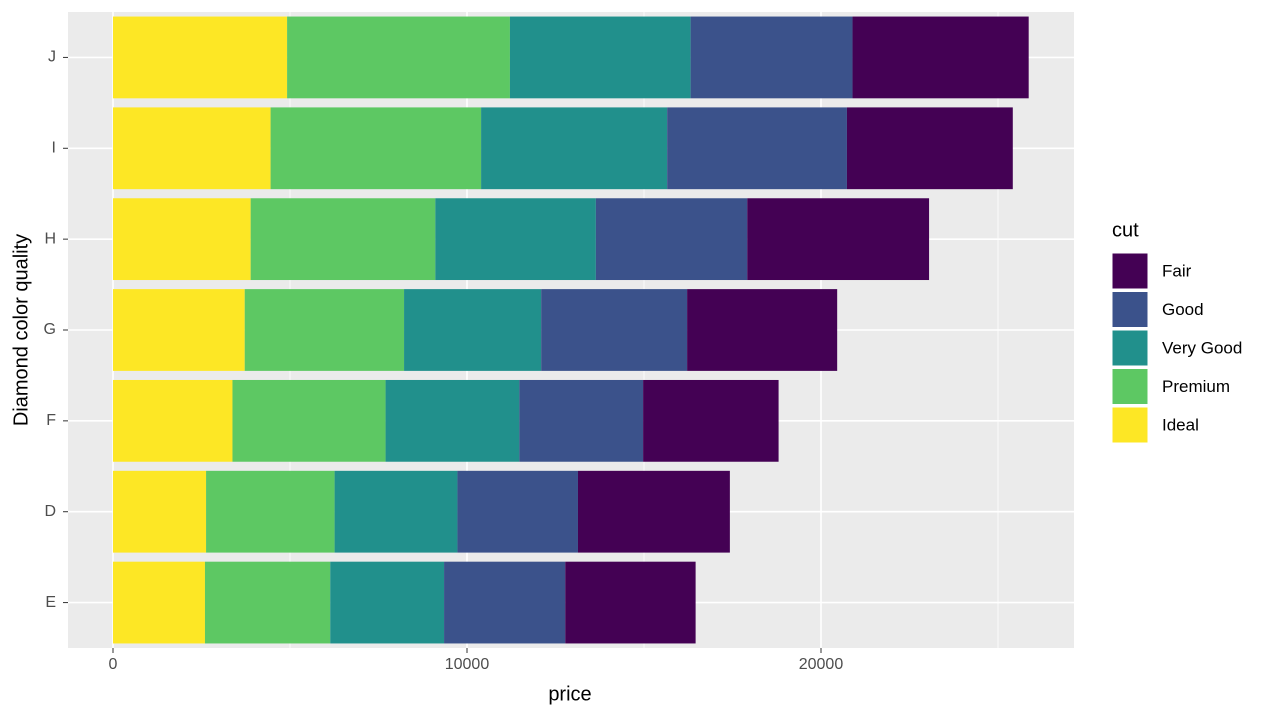 This screenshot has width=1280, height=720. What do you see at coordinates (1180, 424) in the screenshot?
I see `legend-label: Ideal` at bounding box center [1180, 424].